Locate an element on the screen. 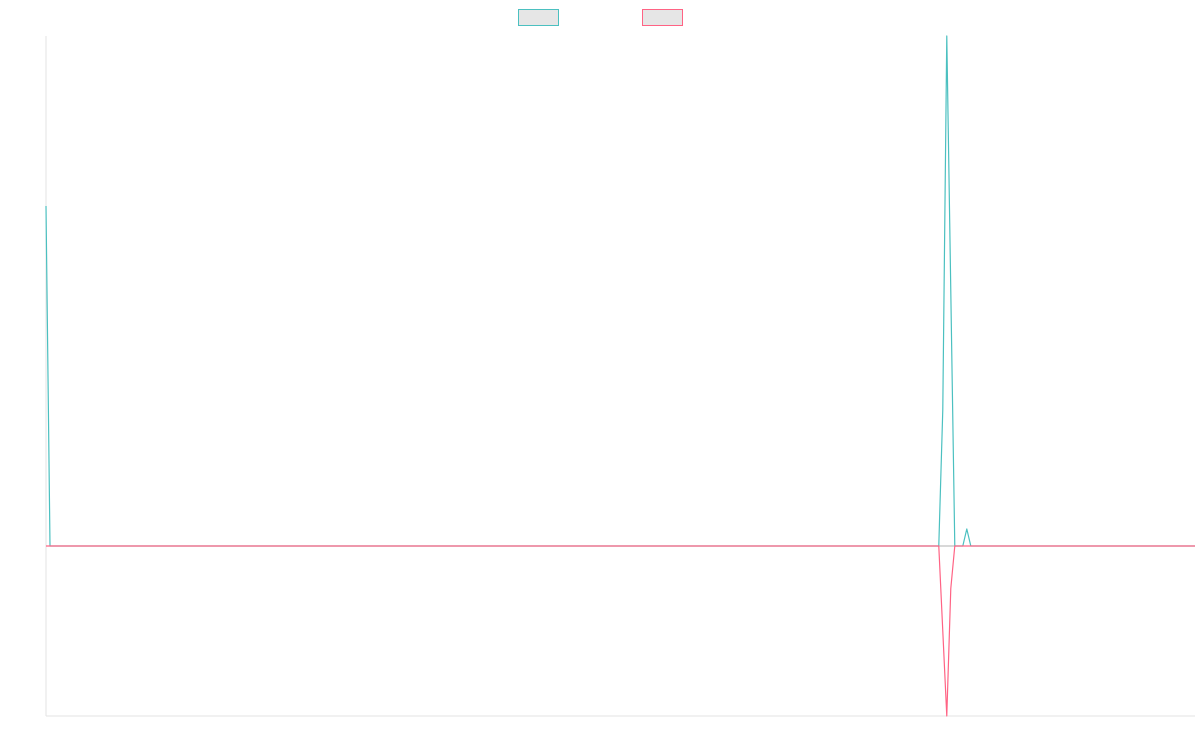  chart-legend is located at coordinates (600, 17).